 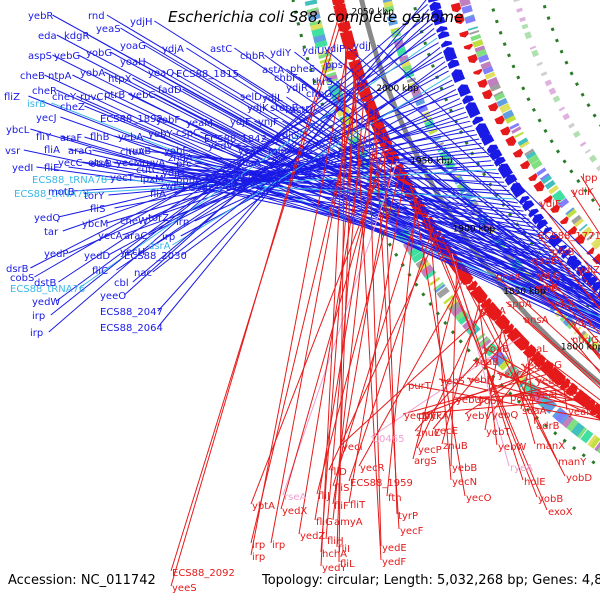 What do you see at coordinates (534, 411) in the screenshot?
I see `reverse-gene-label: sdaA` at bounding box center [534, 411].